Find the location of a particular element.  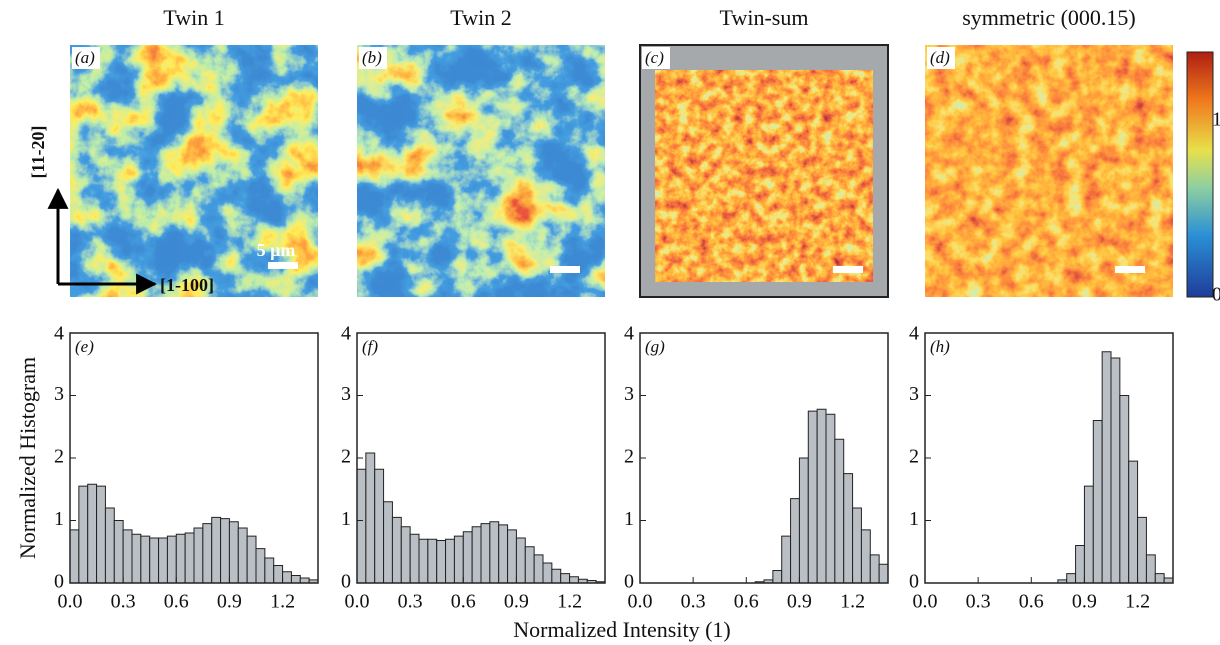

x-axis-label: Normalized Intensity (1) is located at coordinates (622, 629).